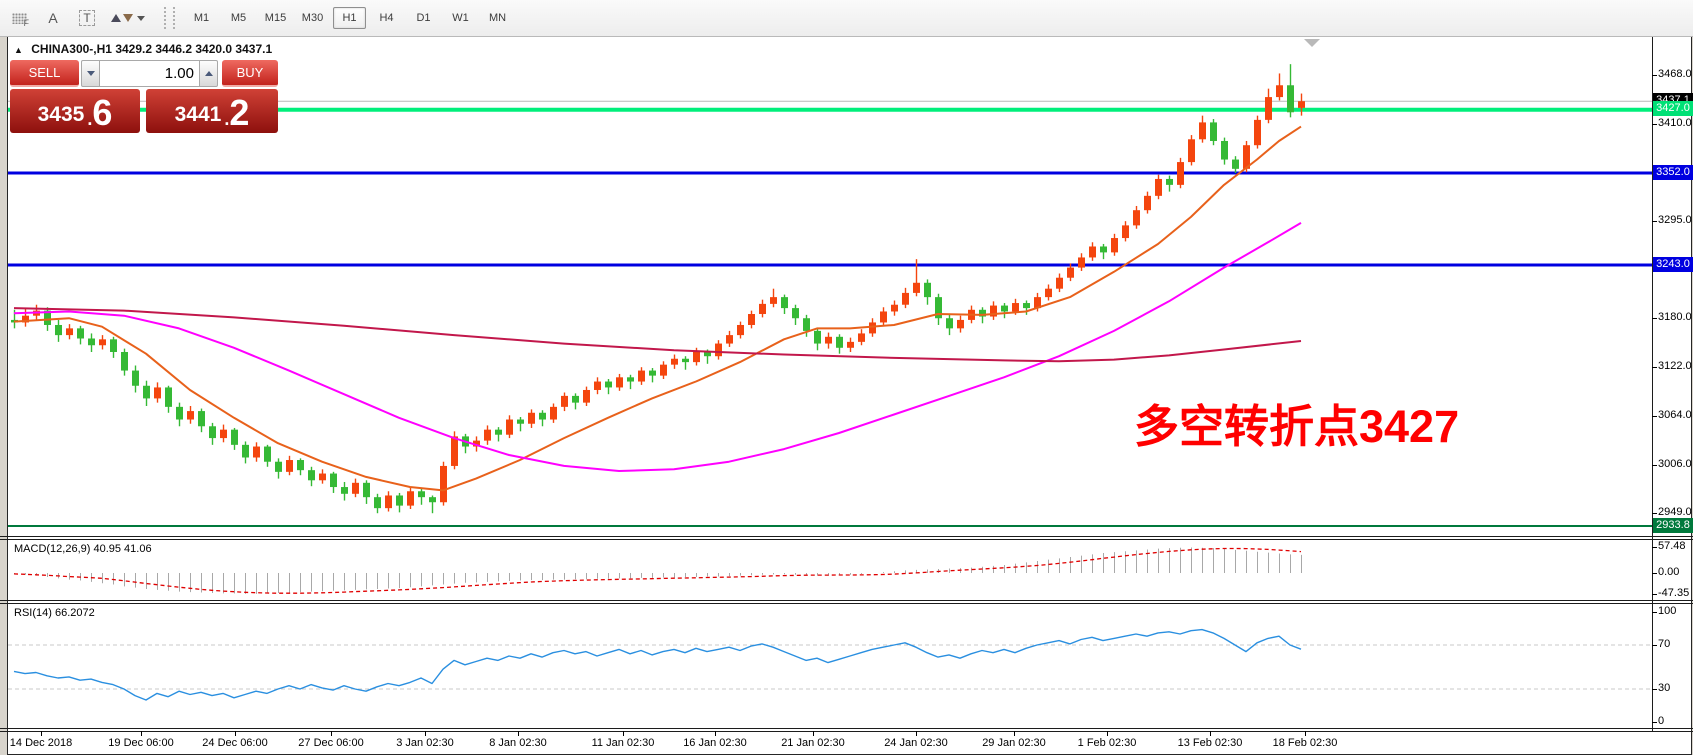 This screenshot has width=1693, height=755. Describe the element at coordinates (497, 18) in the screenshot. I see `timeframe-button-MN: MN` at that location.